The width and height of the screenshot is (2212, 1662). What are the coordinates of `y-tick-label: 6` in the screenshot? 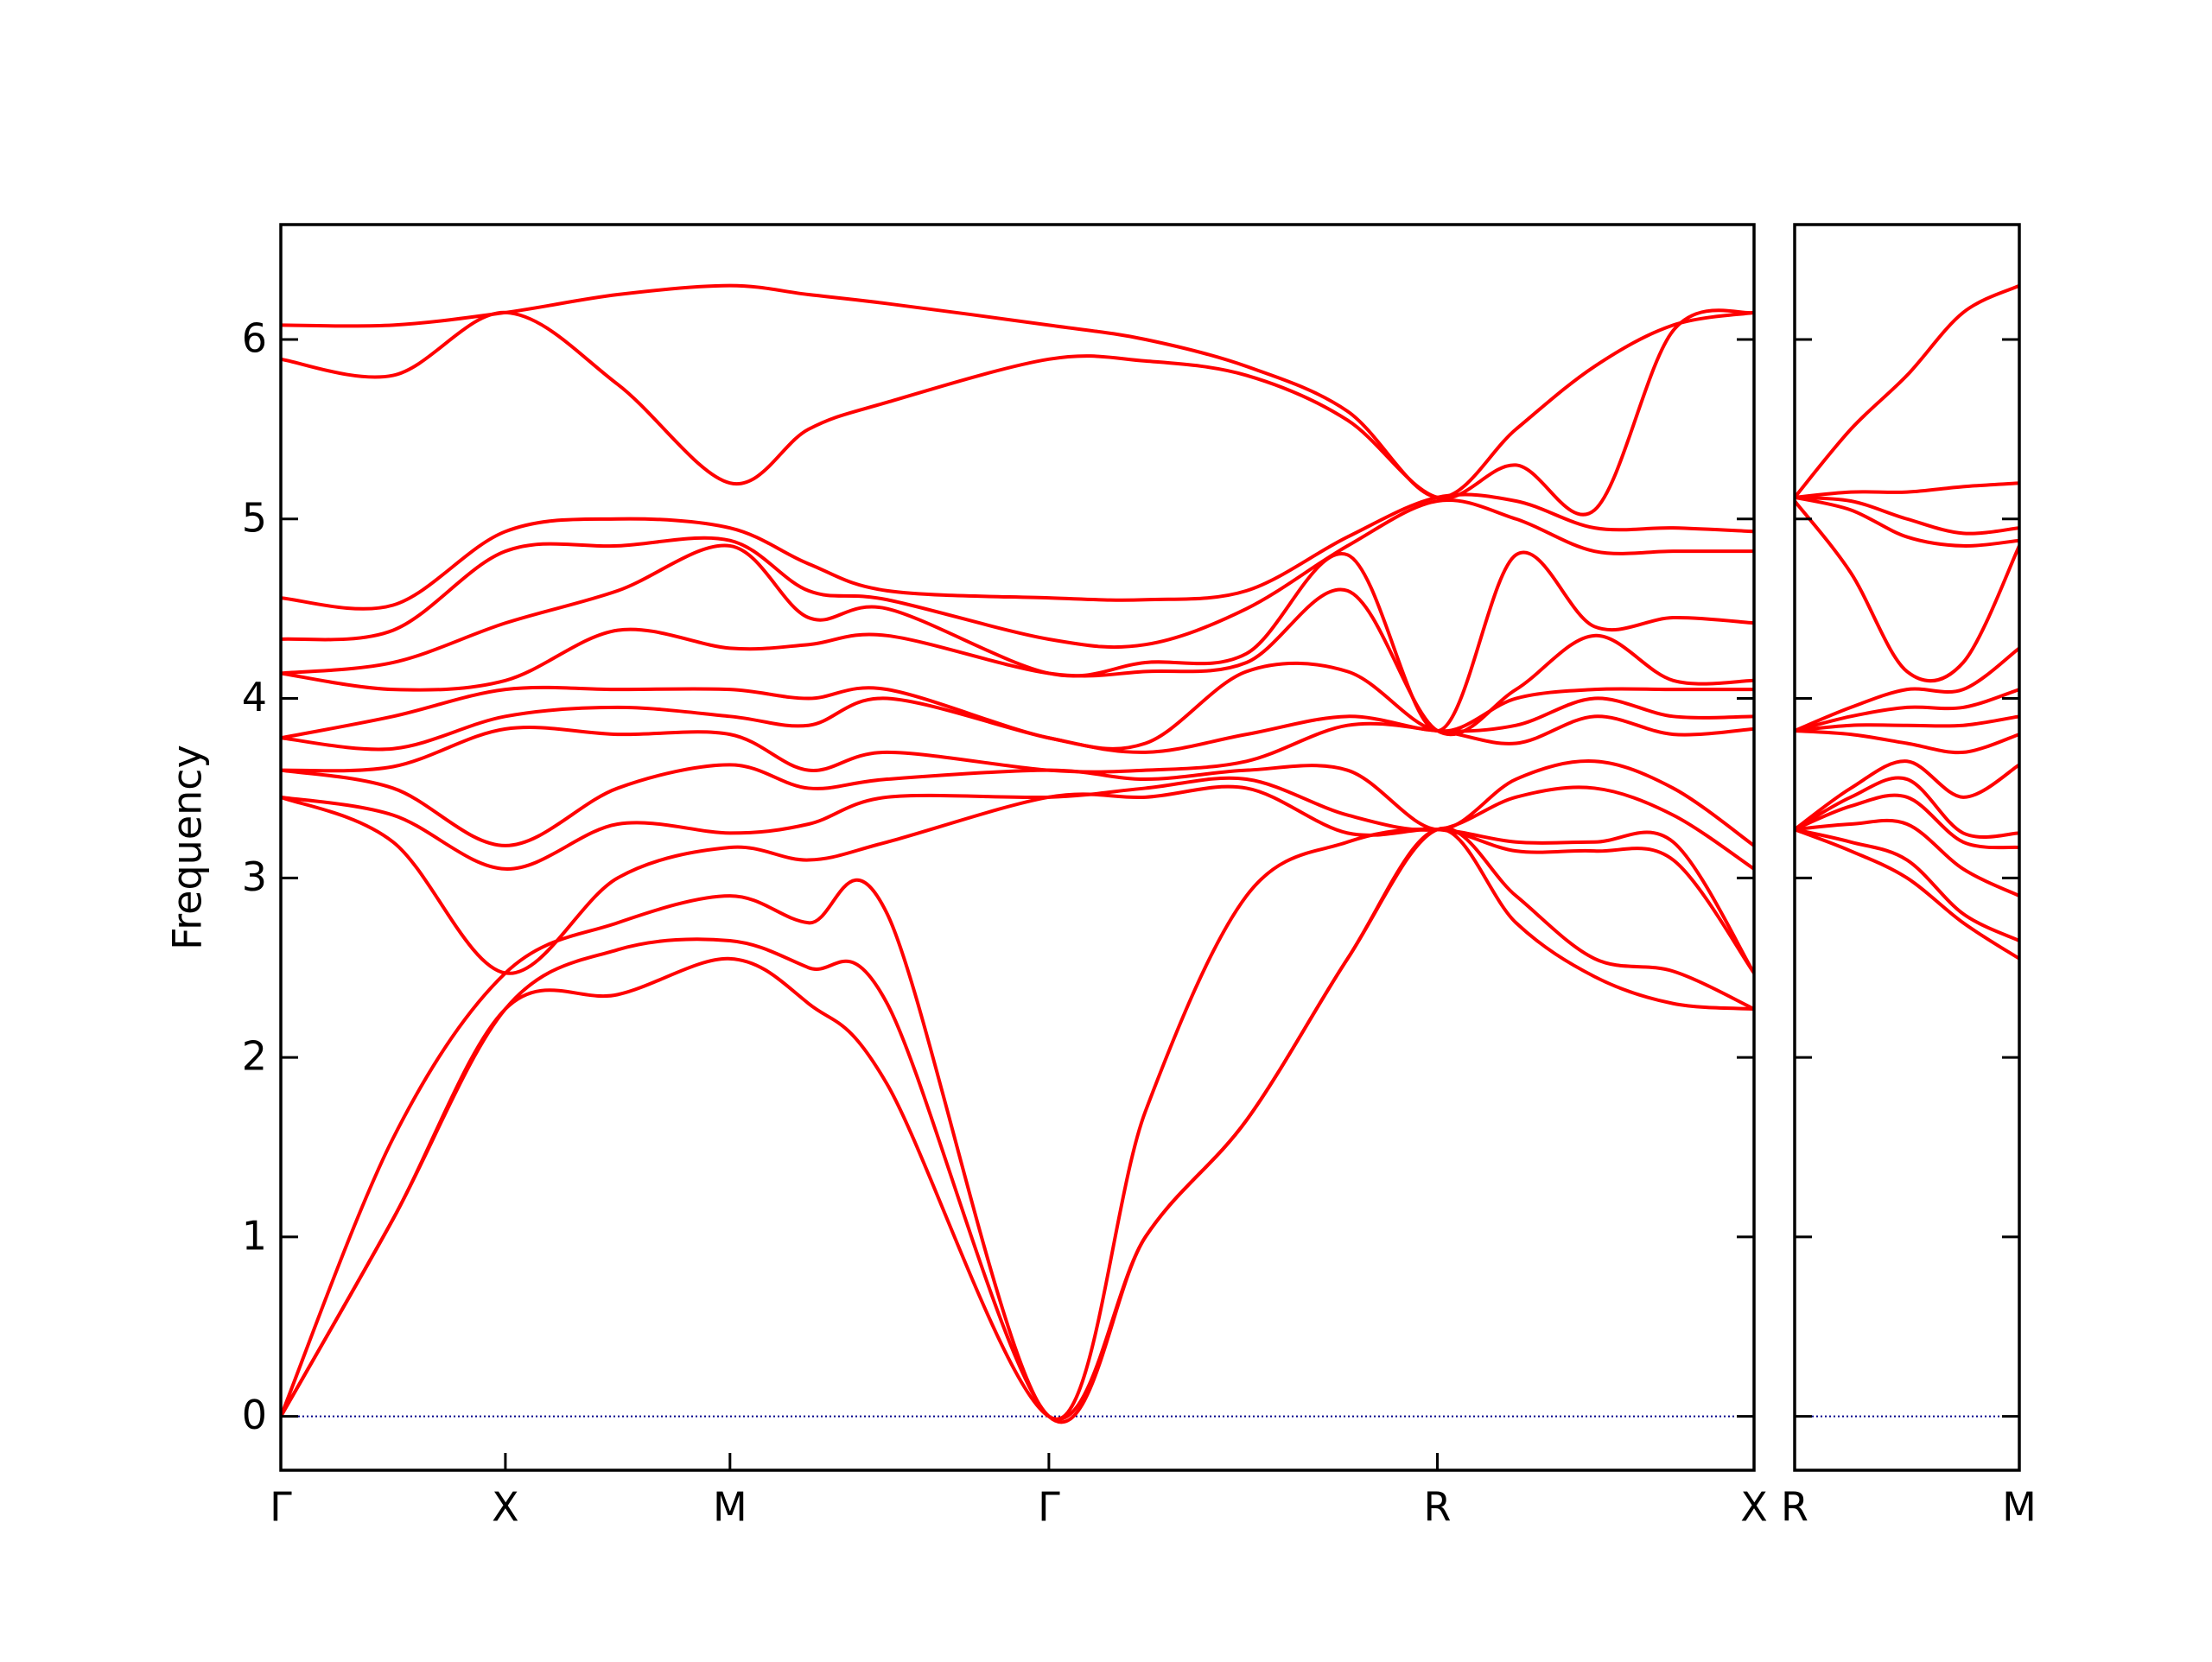 It's located at (254, 337).